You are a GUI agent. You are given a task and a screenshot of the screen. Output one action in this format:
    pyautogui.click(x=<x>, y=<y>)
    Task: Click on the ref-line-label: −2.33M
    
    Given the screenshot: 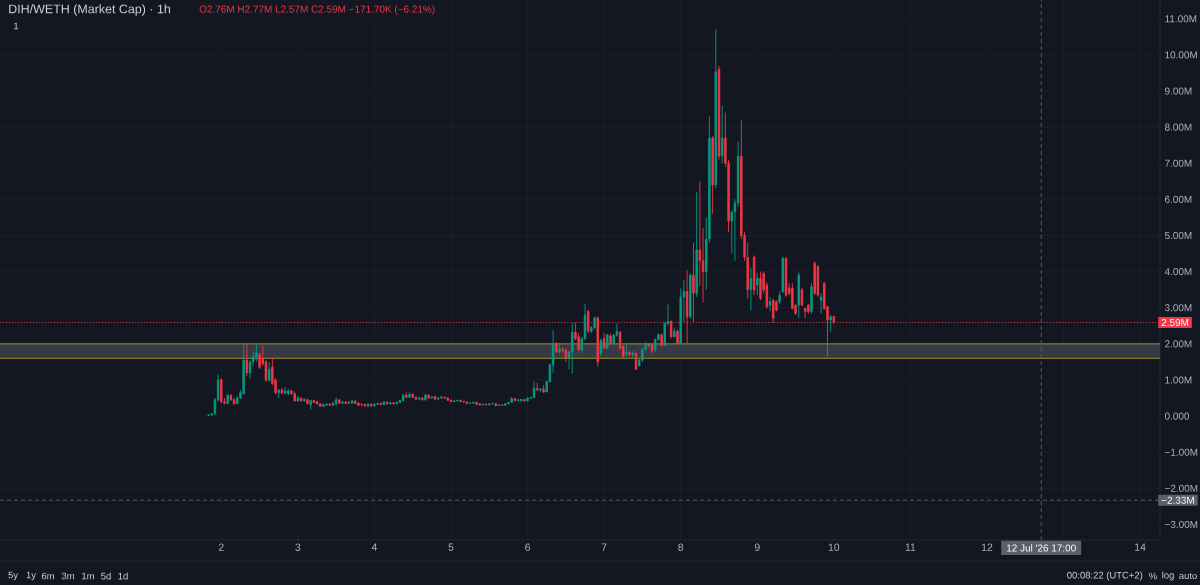 What is the action you would take?
    pyautogui.click(x=1177, y=500)
    